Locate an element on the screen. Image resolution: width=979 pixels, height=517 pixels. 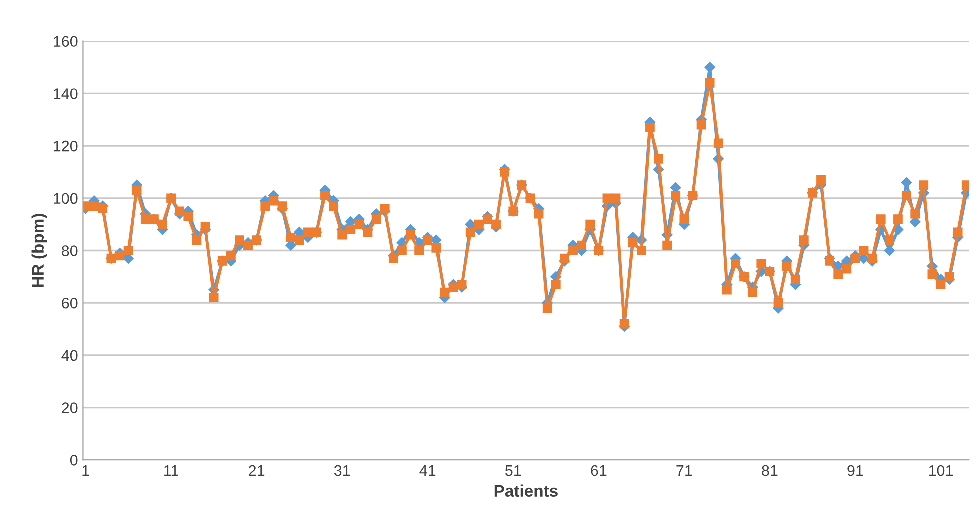
y-tick-label: 100 is located at coordinates (66, 198).